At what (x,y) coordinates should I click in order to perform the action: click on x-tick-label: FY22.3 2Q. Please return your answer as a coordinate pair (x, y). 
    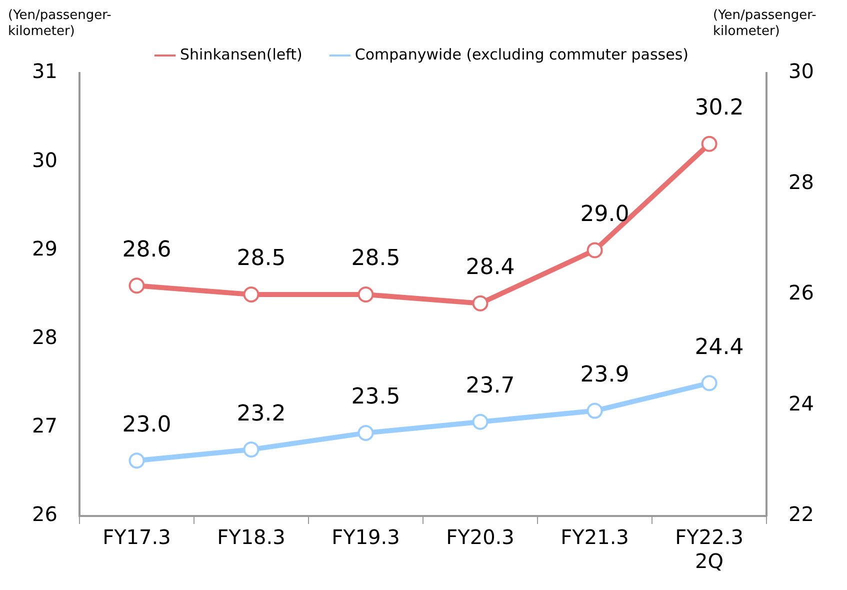
    Looking at the image, I should click on (709, 549).